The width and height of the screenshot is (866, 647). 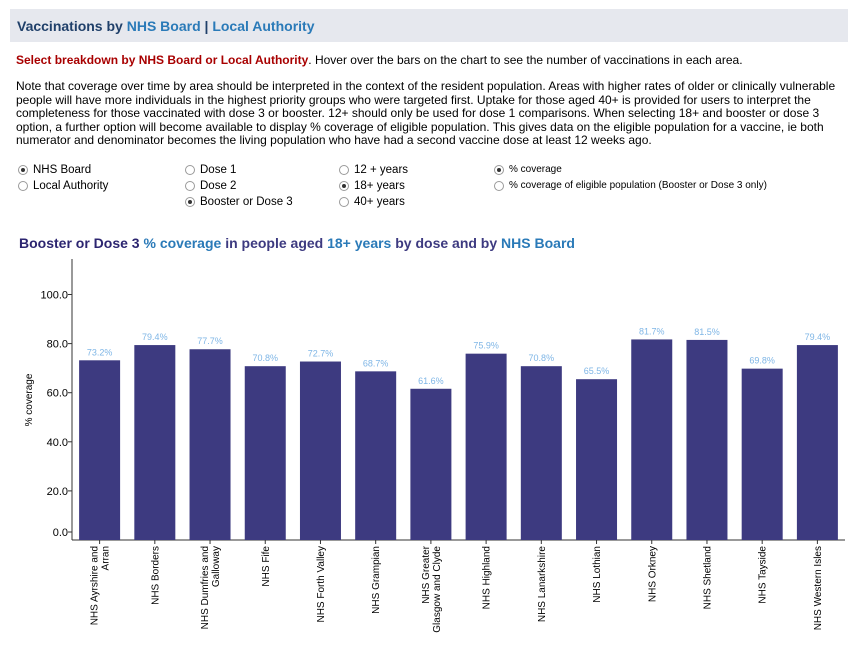 I want to click on bar-data-label: 69.8%, so click(x=762, y=361).